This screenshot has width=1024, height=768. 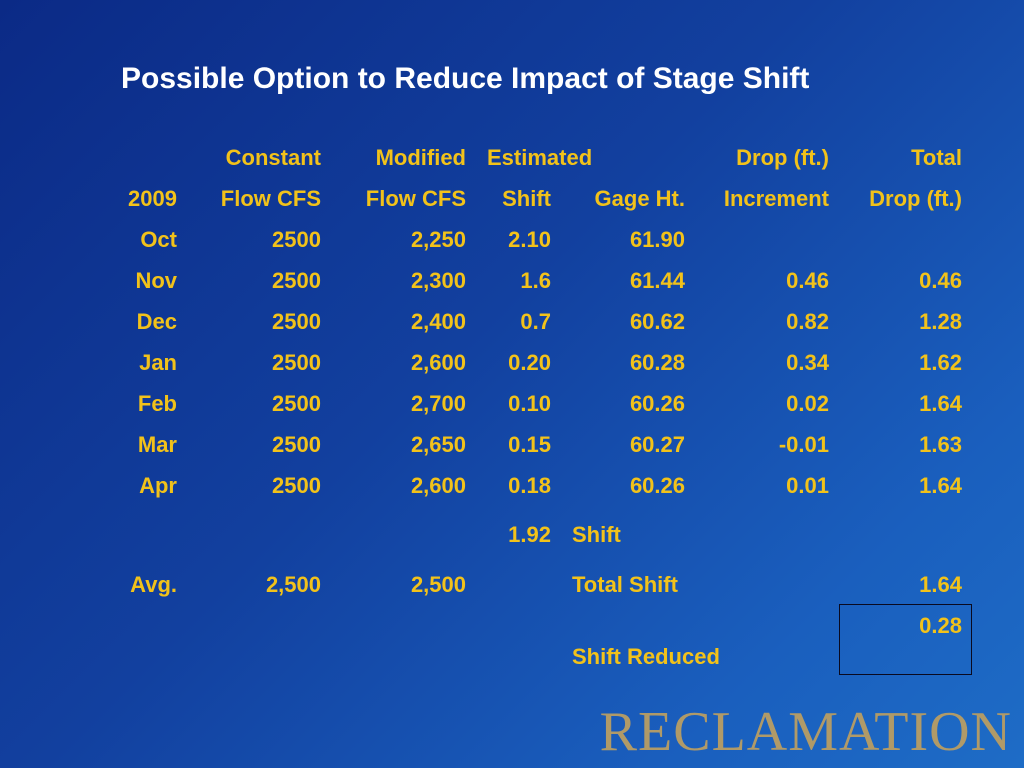 I want to click on shift-reduced-label: Shift Reduced, so click(x=646, y=656).